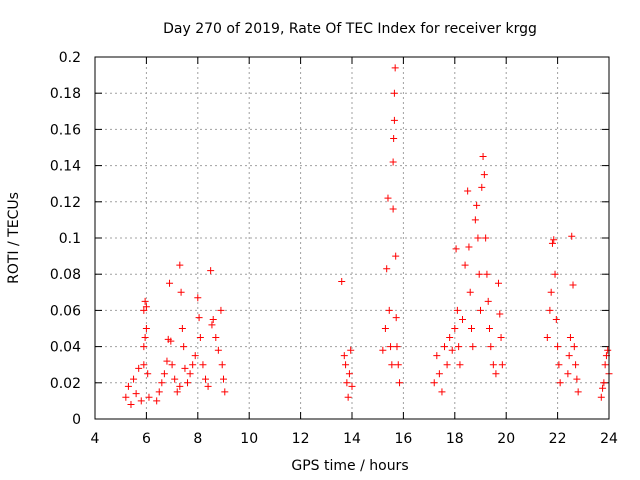  Describe the element at coordinates (65, 167) in the screenshot. I see `y-tick-label: 0.14` at that location.